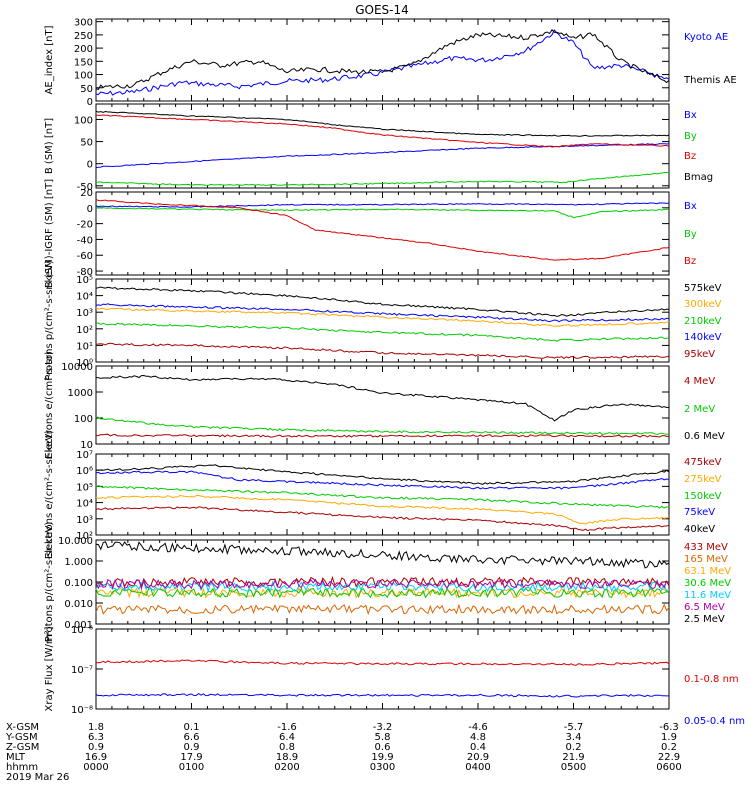  Describe the element at coordinates (669, 737) in the screenshot. I see `footer-value: 1.9` at that location.